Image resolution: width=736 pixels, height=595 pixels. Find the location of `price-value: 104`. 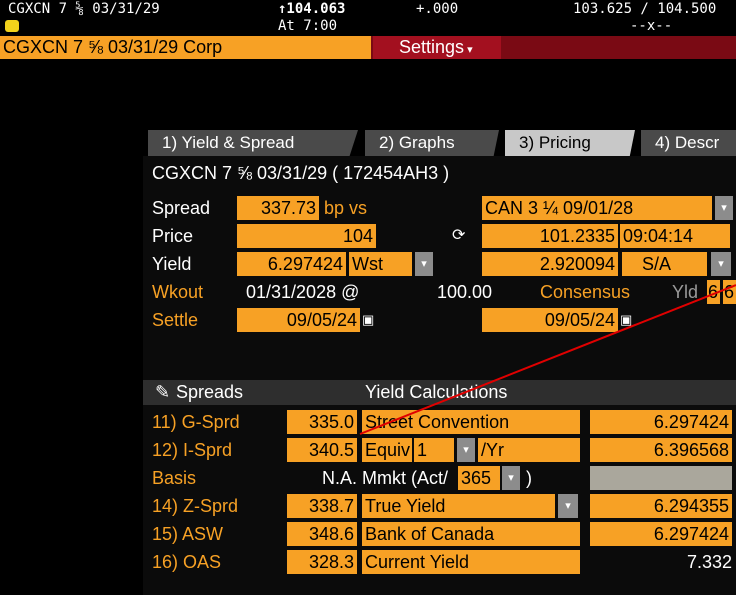

price-value: 104 is located at coordinates (306, 236).